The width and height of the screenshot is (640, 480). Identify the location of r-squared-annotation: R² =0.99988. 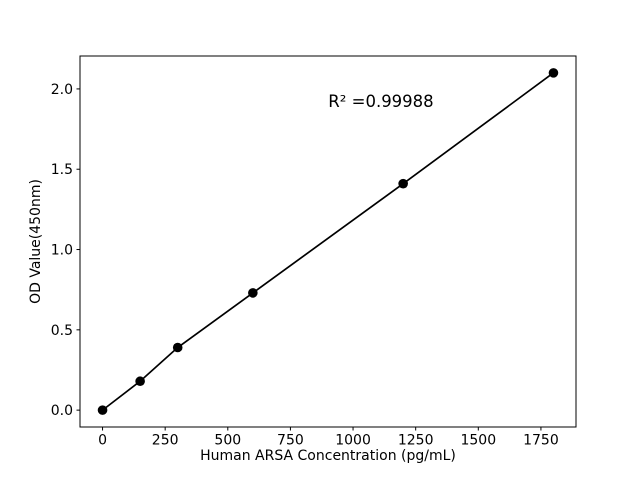
(380, 101).